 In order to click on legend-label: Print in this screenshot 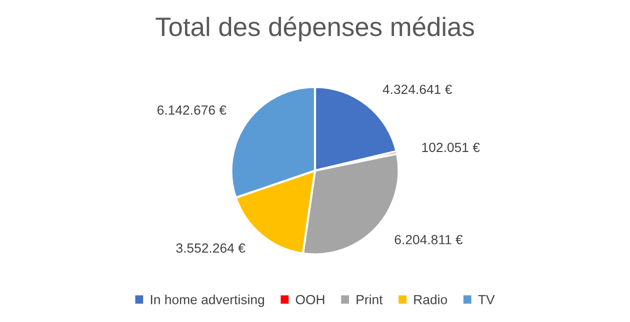, I will do `click(369, 299)`.